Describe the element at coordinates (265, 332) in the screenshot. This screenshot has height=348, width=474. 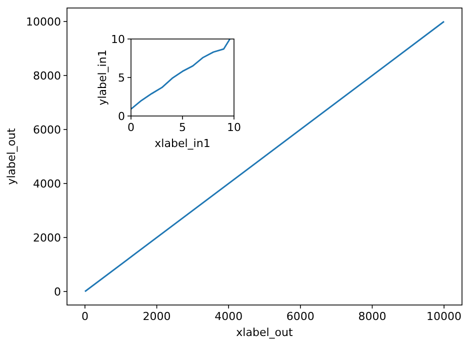
I see `x-axis-title: xlabel_out` at that location.